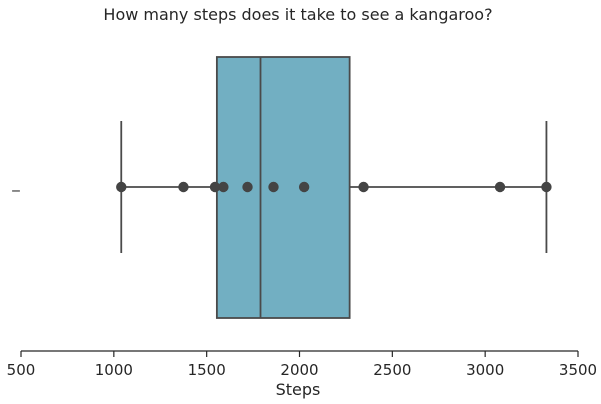 Image resolution: width=601 pixels, height=404 pixels. What do you see at coordinates (578, 370) in the screenshot?
I see `x-tick-label: 3500` at bounding box center [578, 370].